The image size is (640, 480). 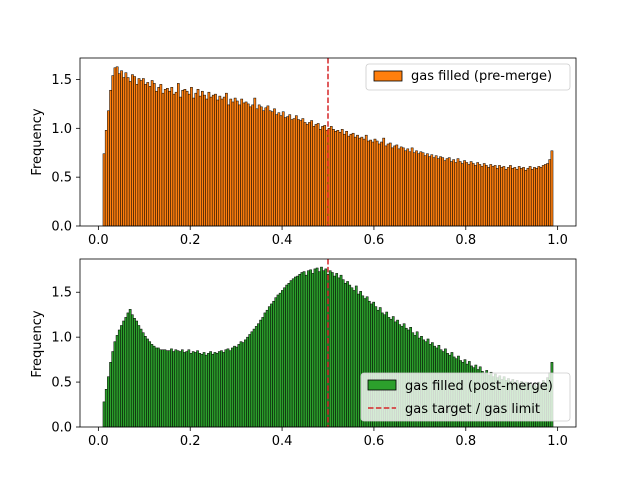 I want to click on post-merge-legend-swatch, so click(x=382, y=385).